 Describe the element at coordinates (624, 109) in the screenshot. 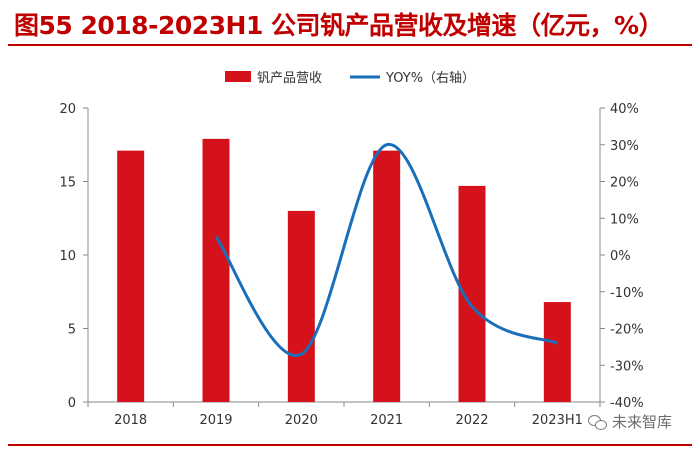

I see `y2-tick-label: 40%` at that location.